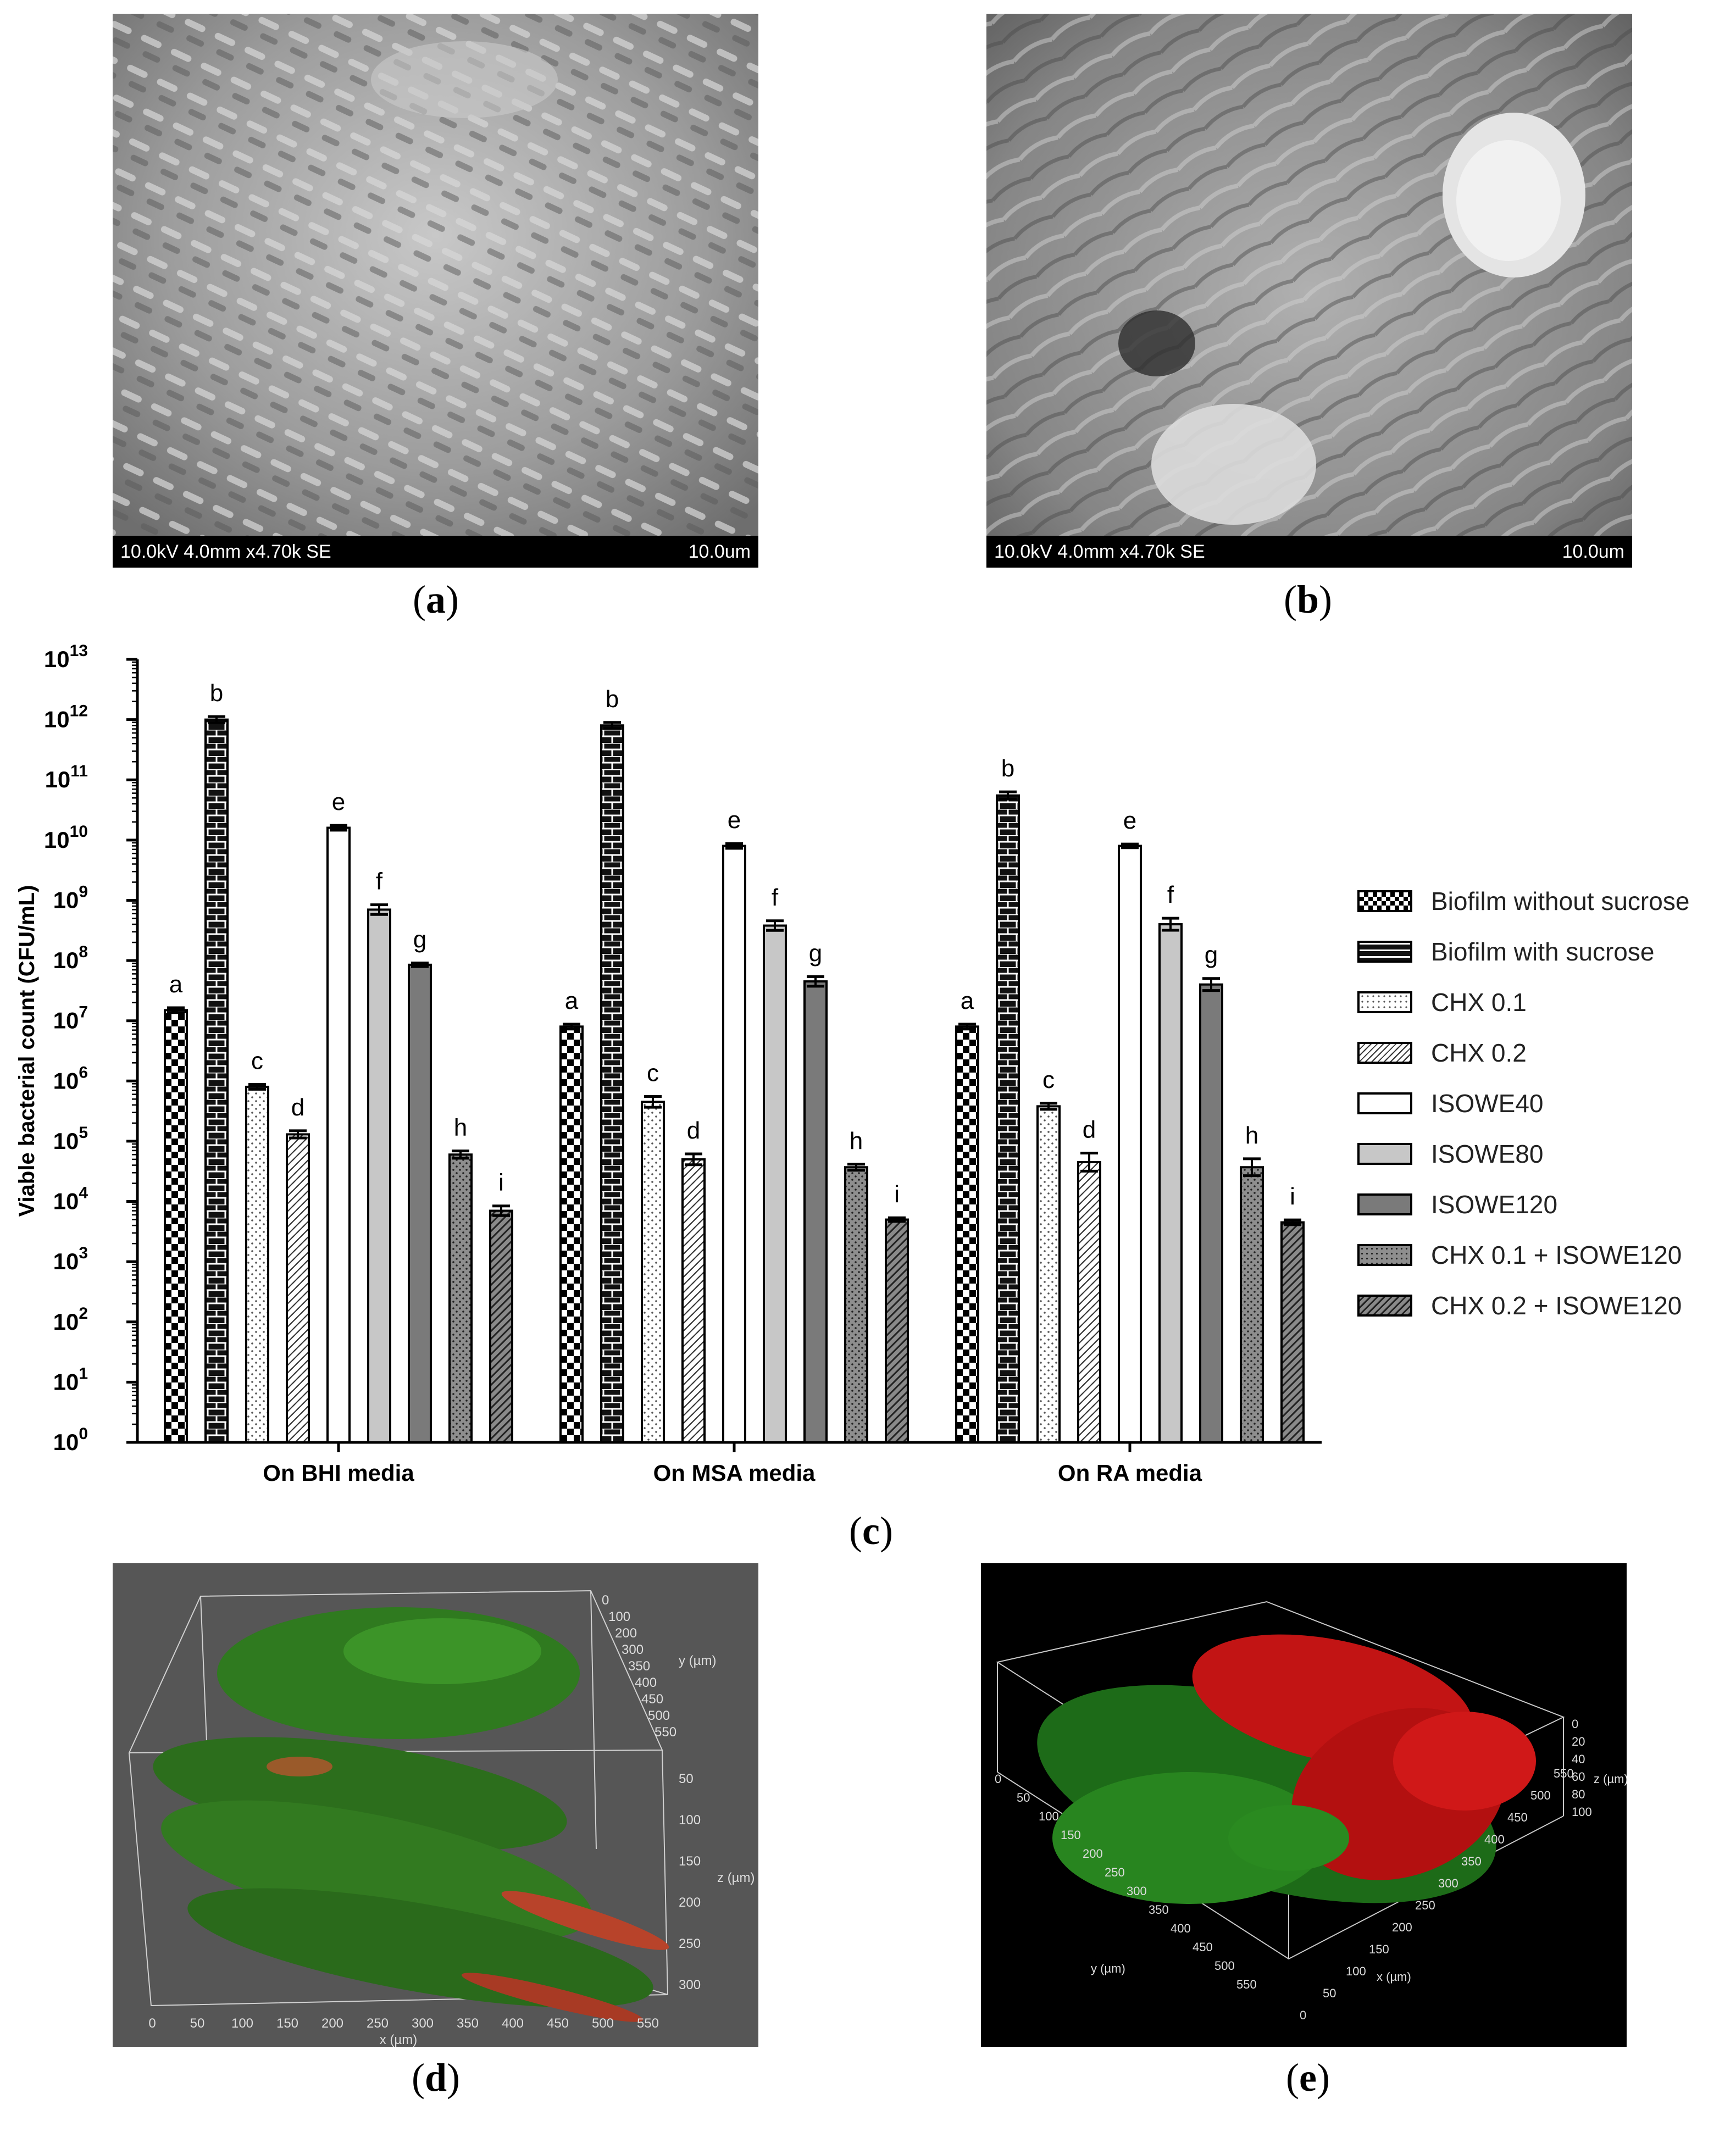 This screenshot has height=2149, width=1736. I want to click on z-tick-label: 100, so click(690, 1820).